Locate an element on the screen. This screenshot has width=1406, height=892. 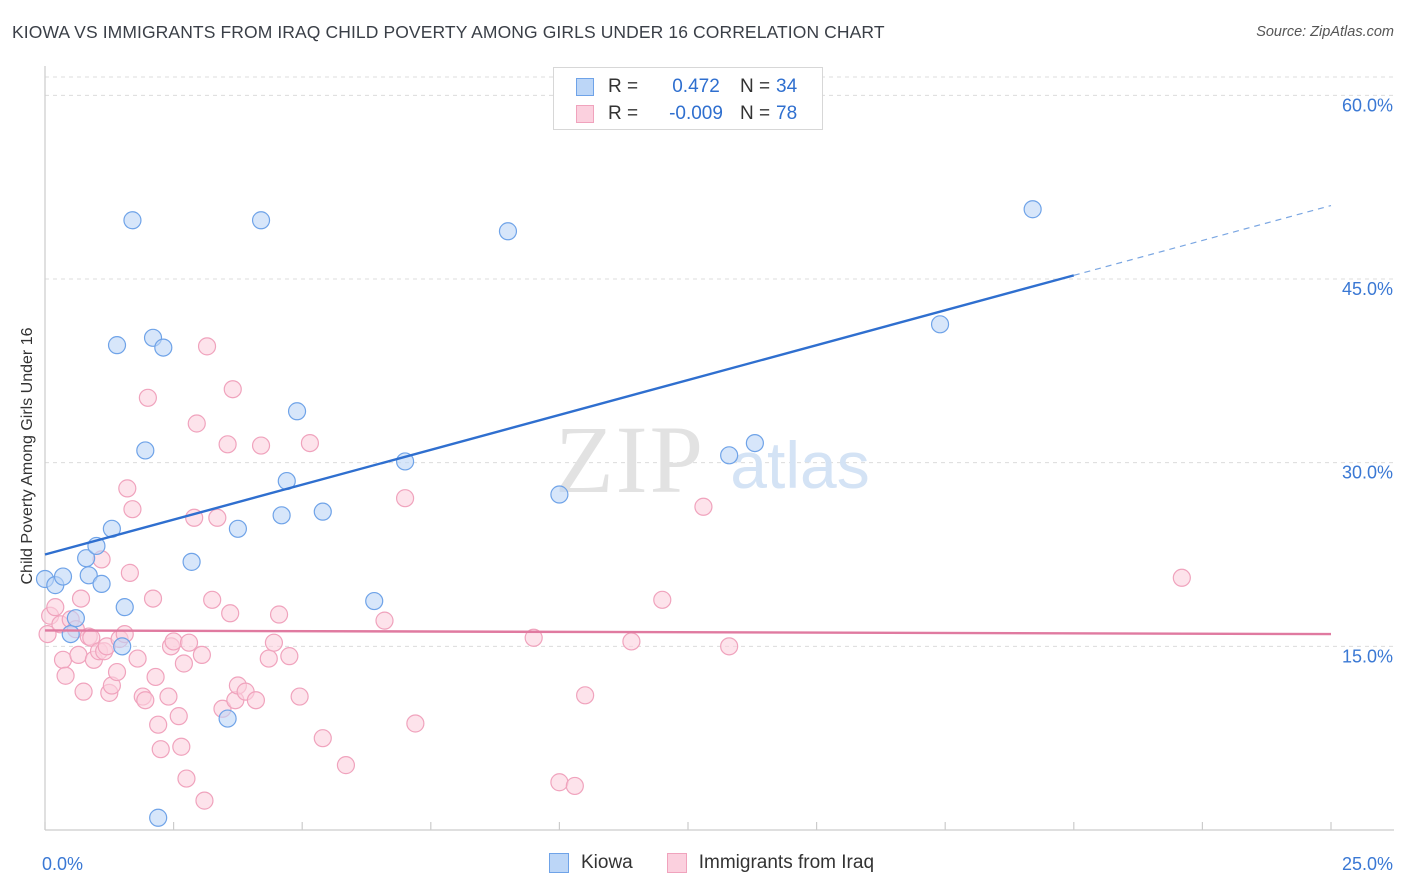
kiowa-swatch is located at coordinates (585, 87).